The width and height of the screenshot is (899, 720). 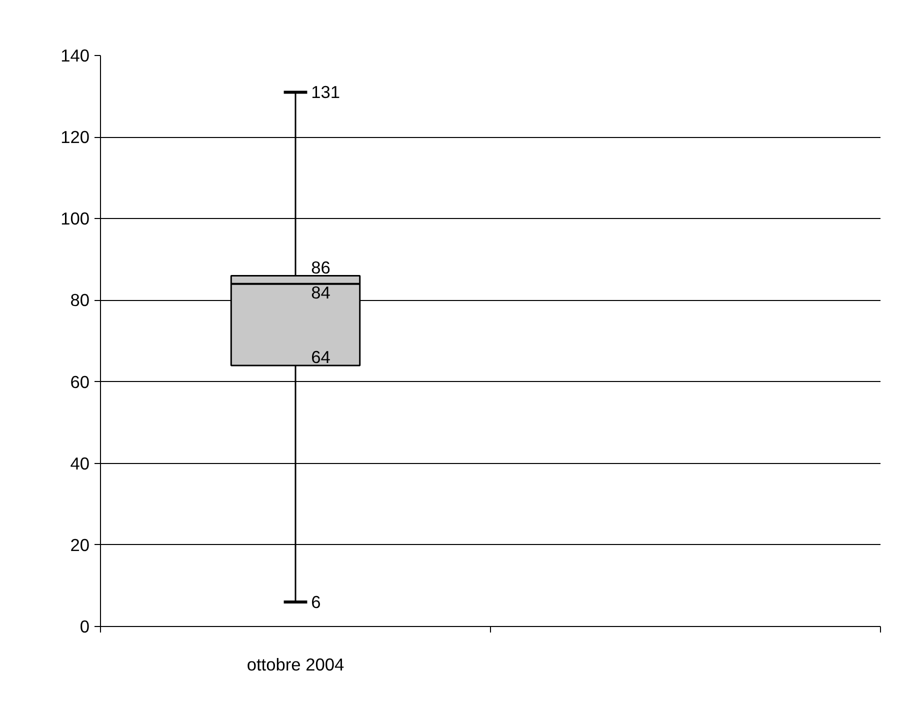 I want to click on x-tick-label: ottobre 2004, so click(x=295, y=664).